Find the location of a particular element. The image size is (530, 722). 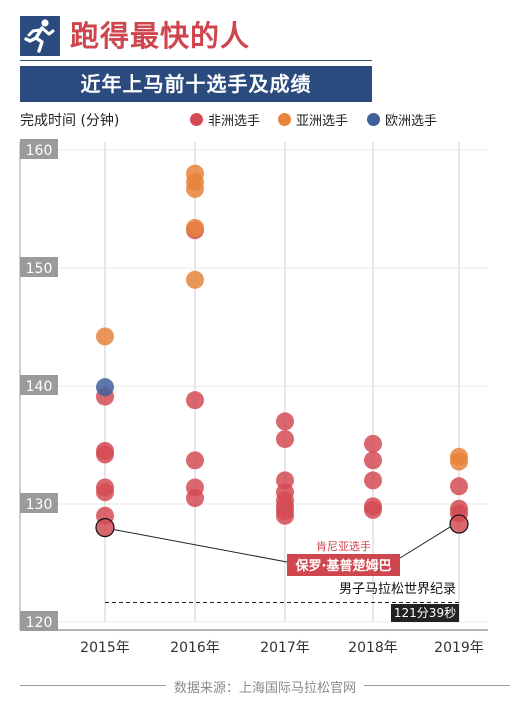

logo-badge is located at coordinates (40, 36).